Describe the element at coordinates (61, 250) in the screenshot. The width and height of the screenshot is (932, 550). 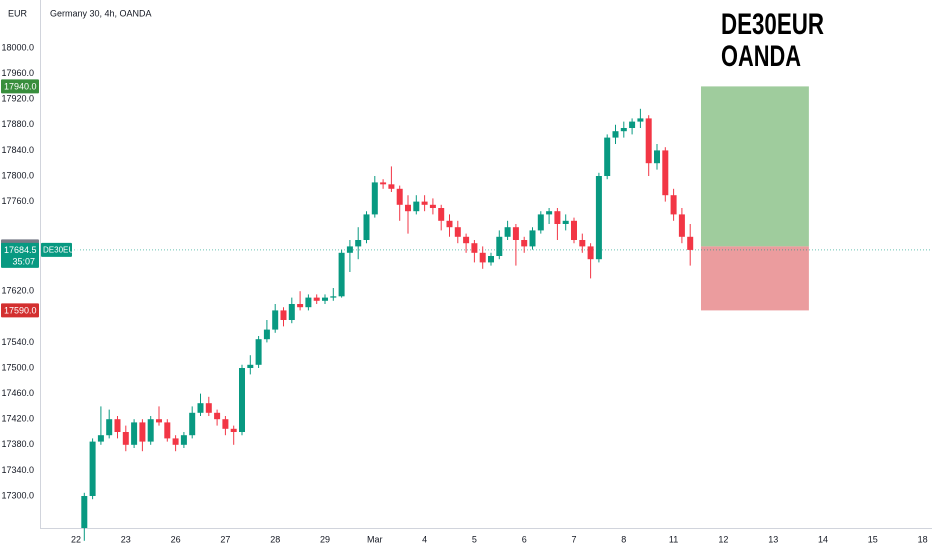
I see `symbol-label: DE30EUR` at that location.